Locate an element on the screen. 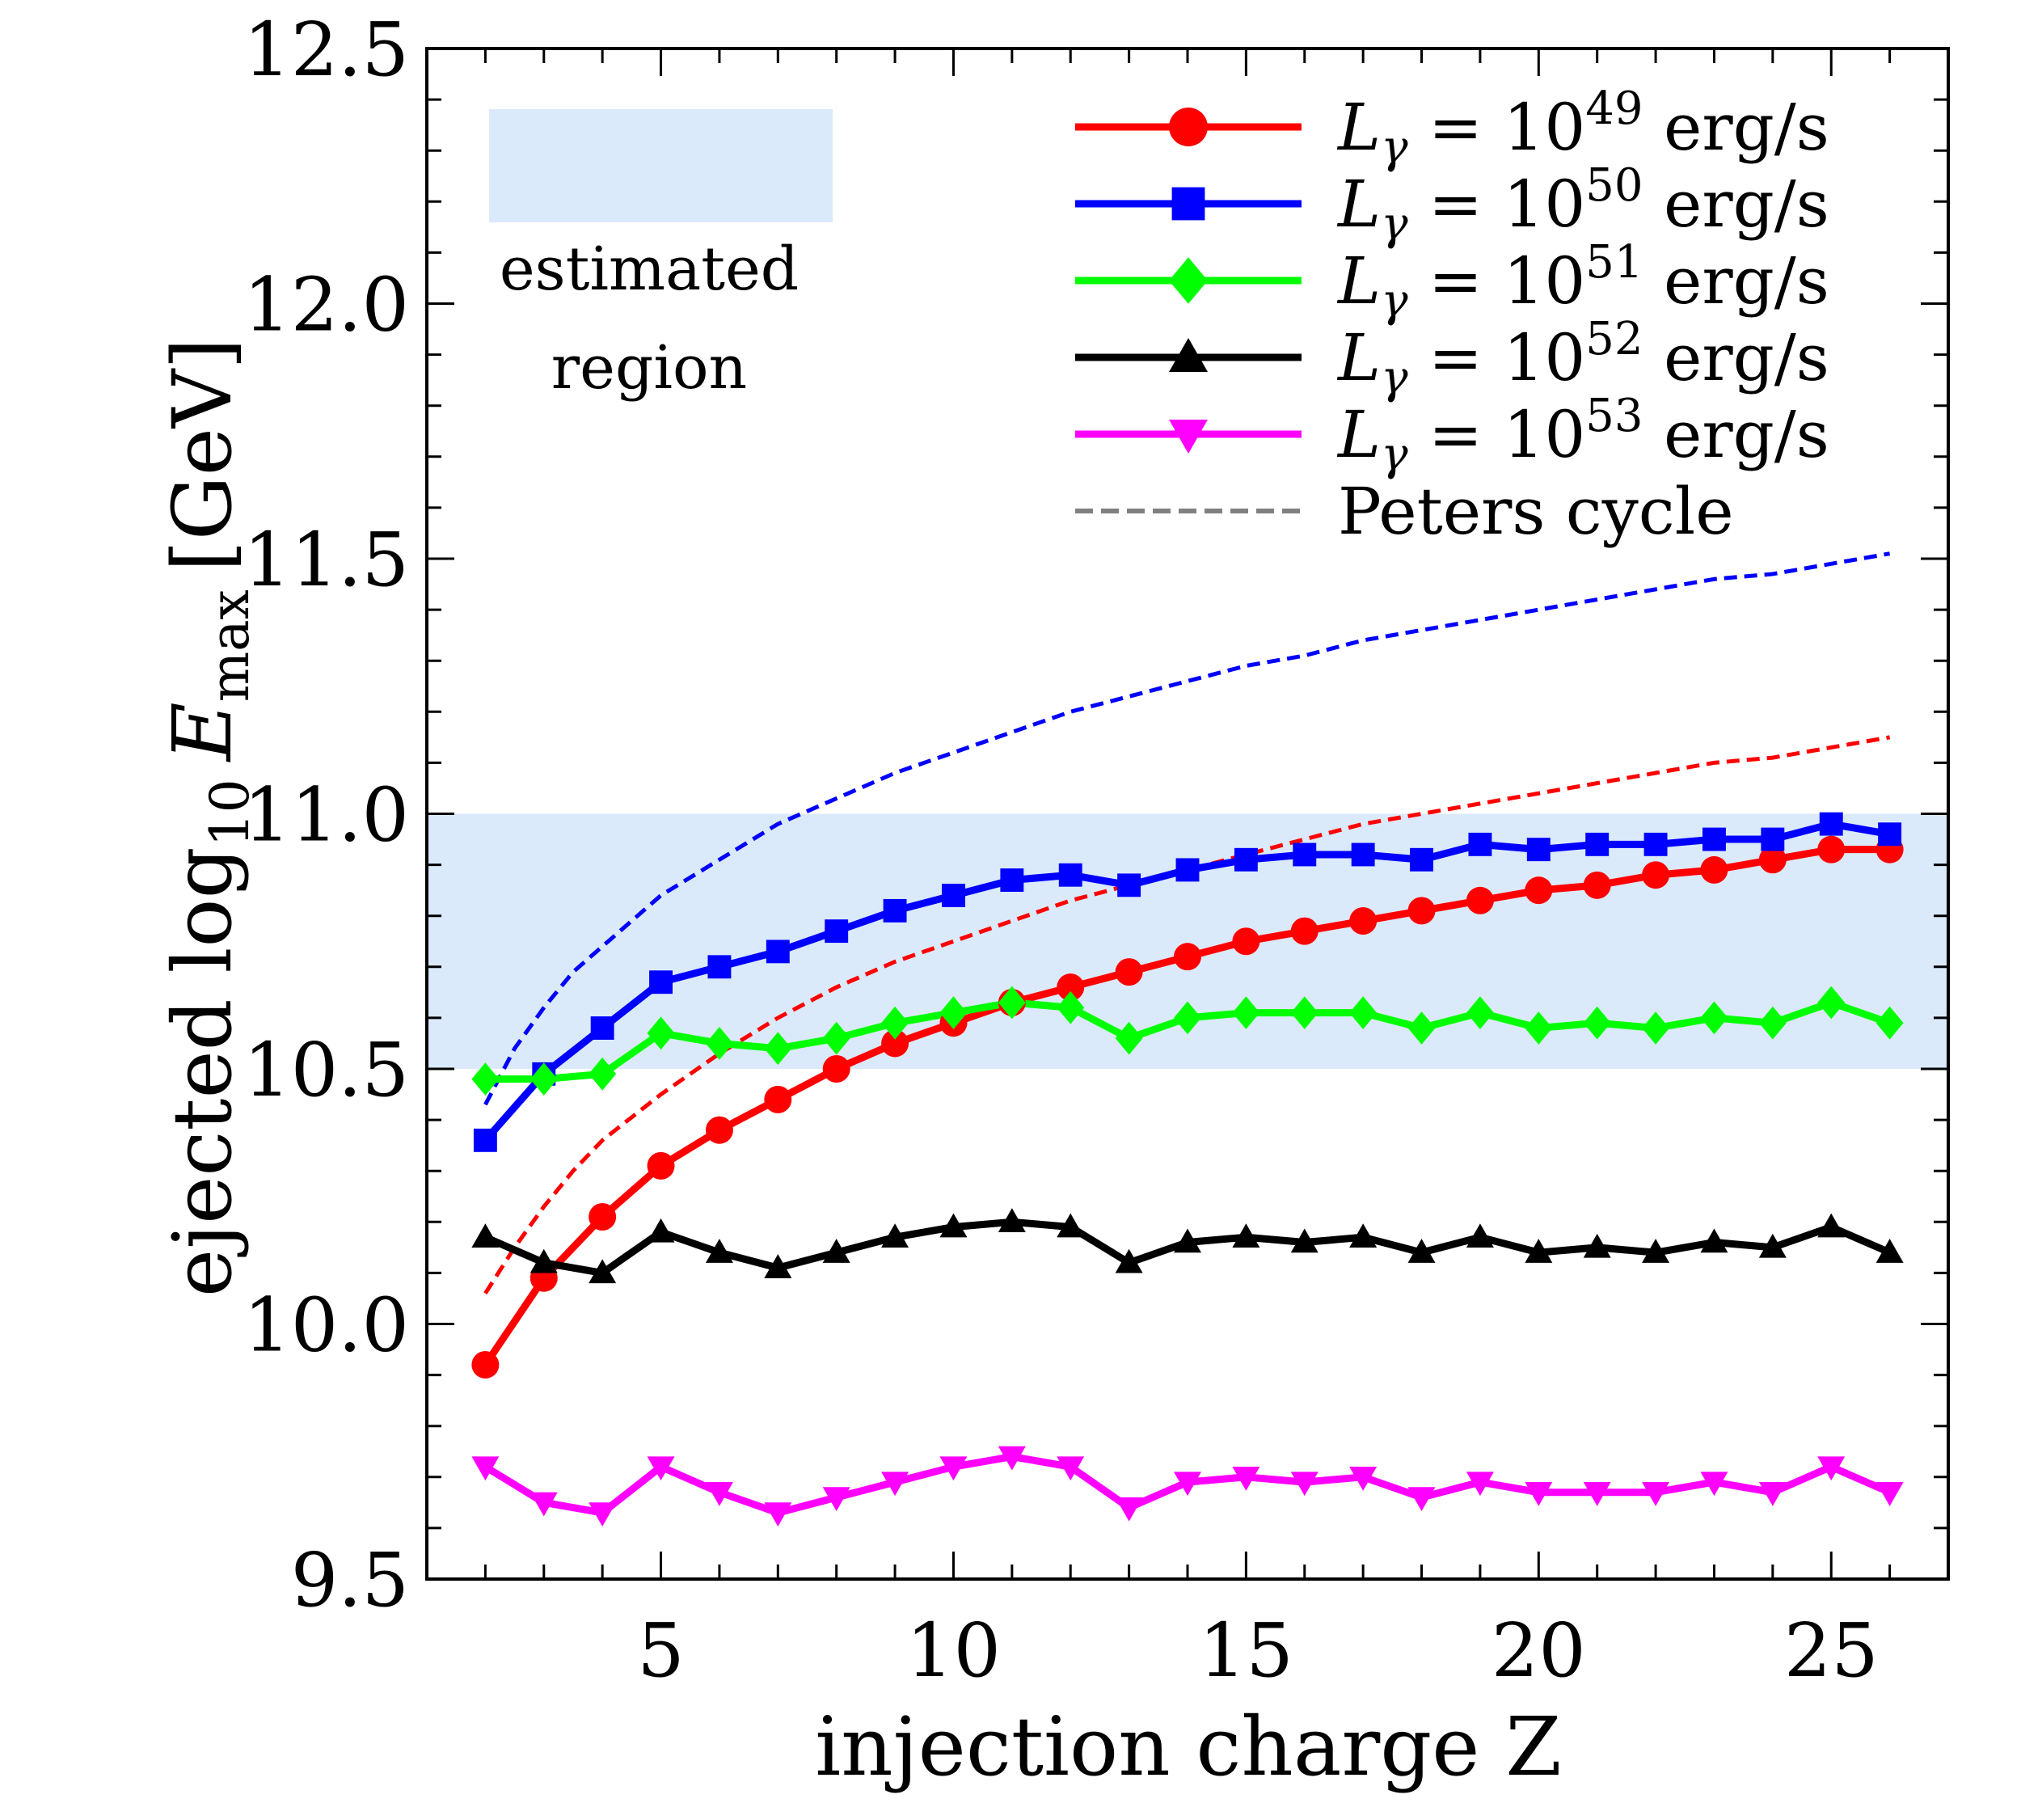 This screenshot has height=1820, width=2021. y-tick-label: 12.0 is located at coordinates (326, 305).